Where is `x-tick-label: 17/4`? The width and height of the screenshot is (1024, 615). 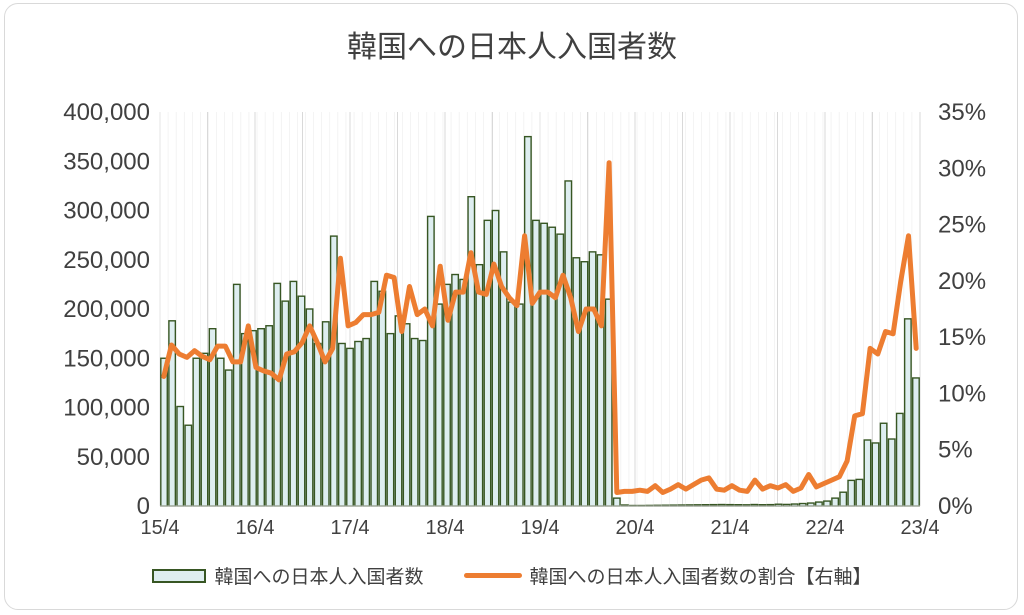 x-tick-label: 17/4 is located at coordinates (350, 528).